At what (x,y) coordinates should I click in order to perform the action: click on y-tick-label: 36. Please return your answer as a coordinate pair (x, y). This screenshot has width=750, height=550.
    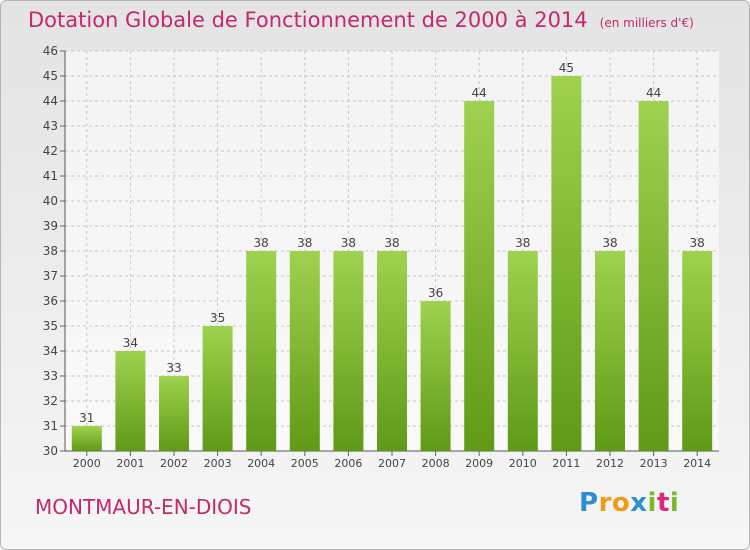
    Looking at the image, I should click on (50, 301).